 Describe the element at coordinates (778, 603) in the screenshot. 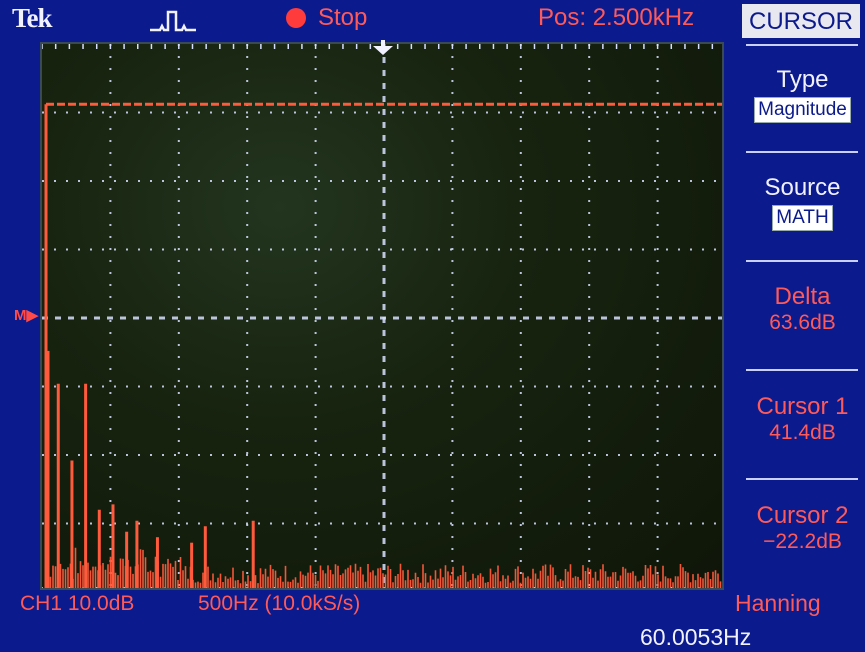

I see `window-readout: Hanning` at that location.